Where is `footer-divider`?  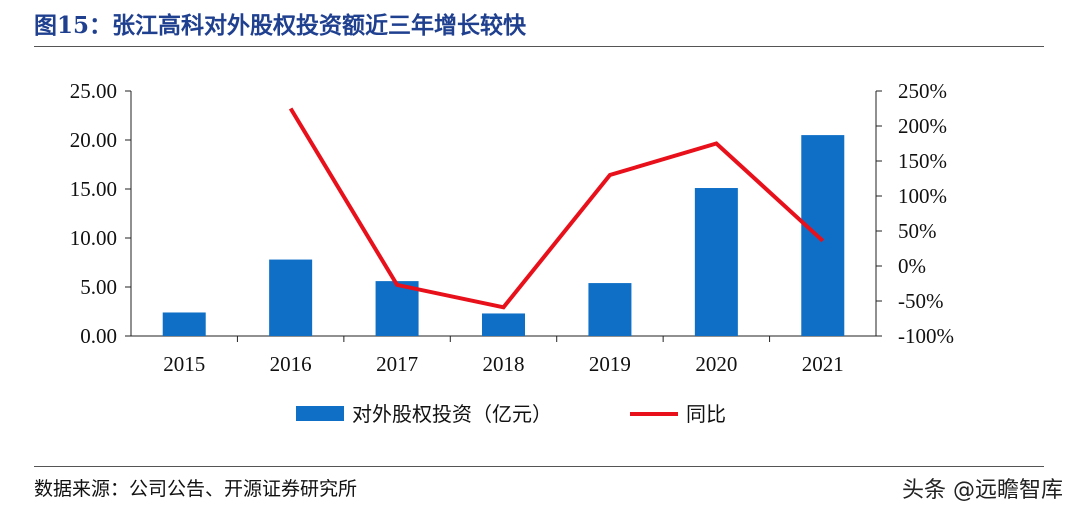 footer-divider is located at coordinates (539, 466).